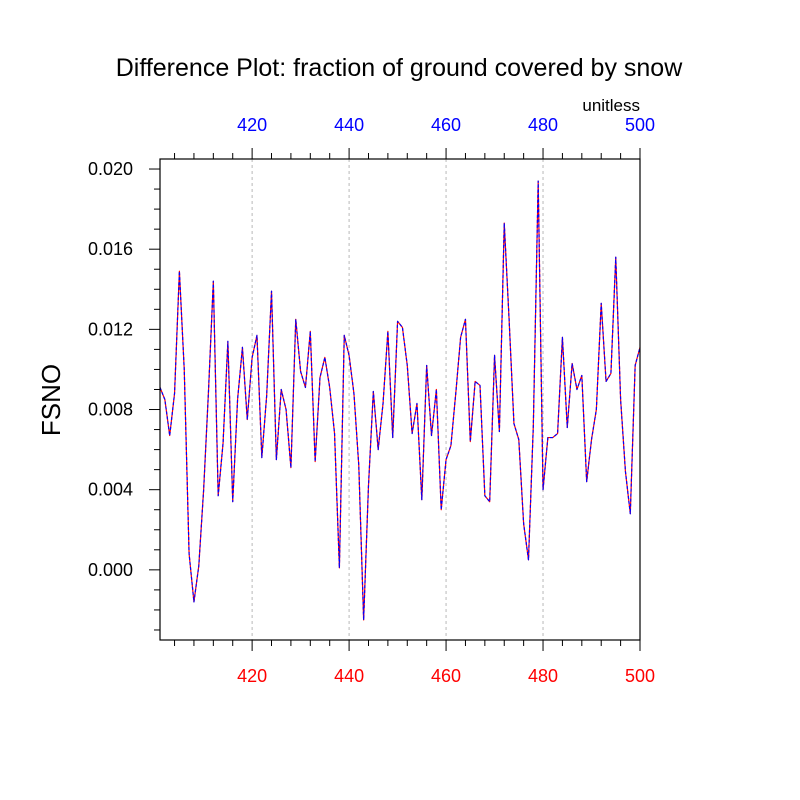 Image resolution: width=800 pixels, height=800 pixels. Describe the element at coordinates (110, 570) in the screenshot. I see `y-tick-label: 0.000` at that location.